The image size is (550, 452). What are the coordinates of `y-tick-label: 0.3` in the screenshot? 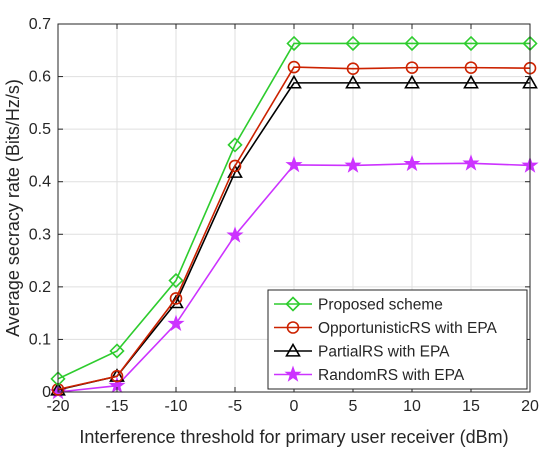 It's located at (40, 234).